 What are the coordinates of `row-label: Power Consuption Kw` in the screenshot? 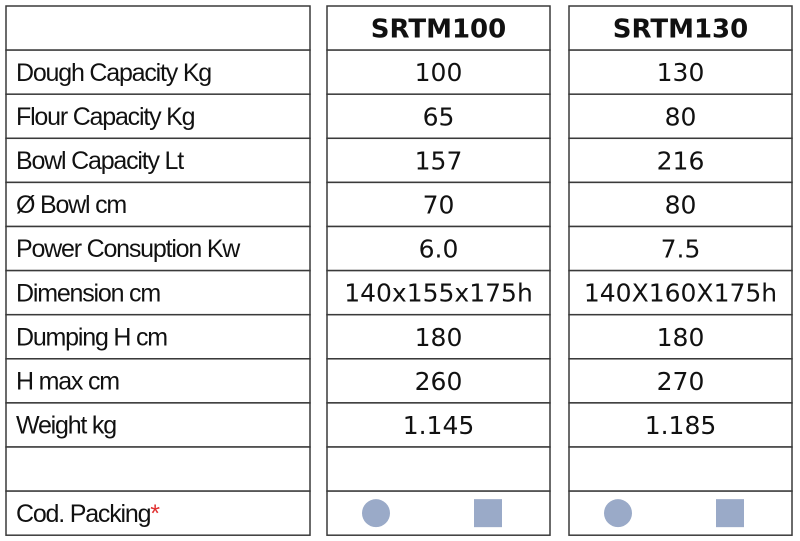 It's located at (128, 249).